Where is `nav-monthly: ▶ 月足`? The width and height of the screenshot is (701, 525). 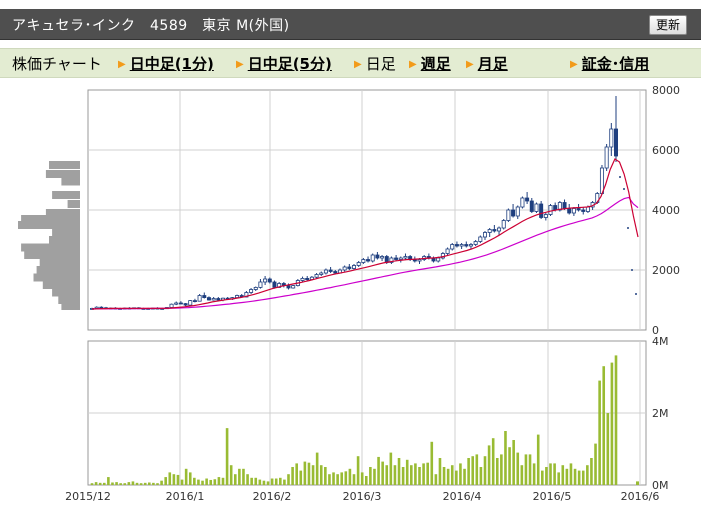 nav-monthly: ▶ 月足 is located at coordinates (487, 64).